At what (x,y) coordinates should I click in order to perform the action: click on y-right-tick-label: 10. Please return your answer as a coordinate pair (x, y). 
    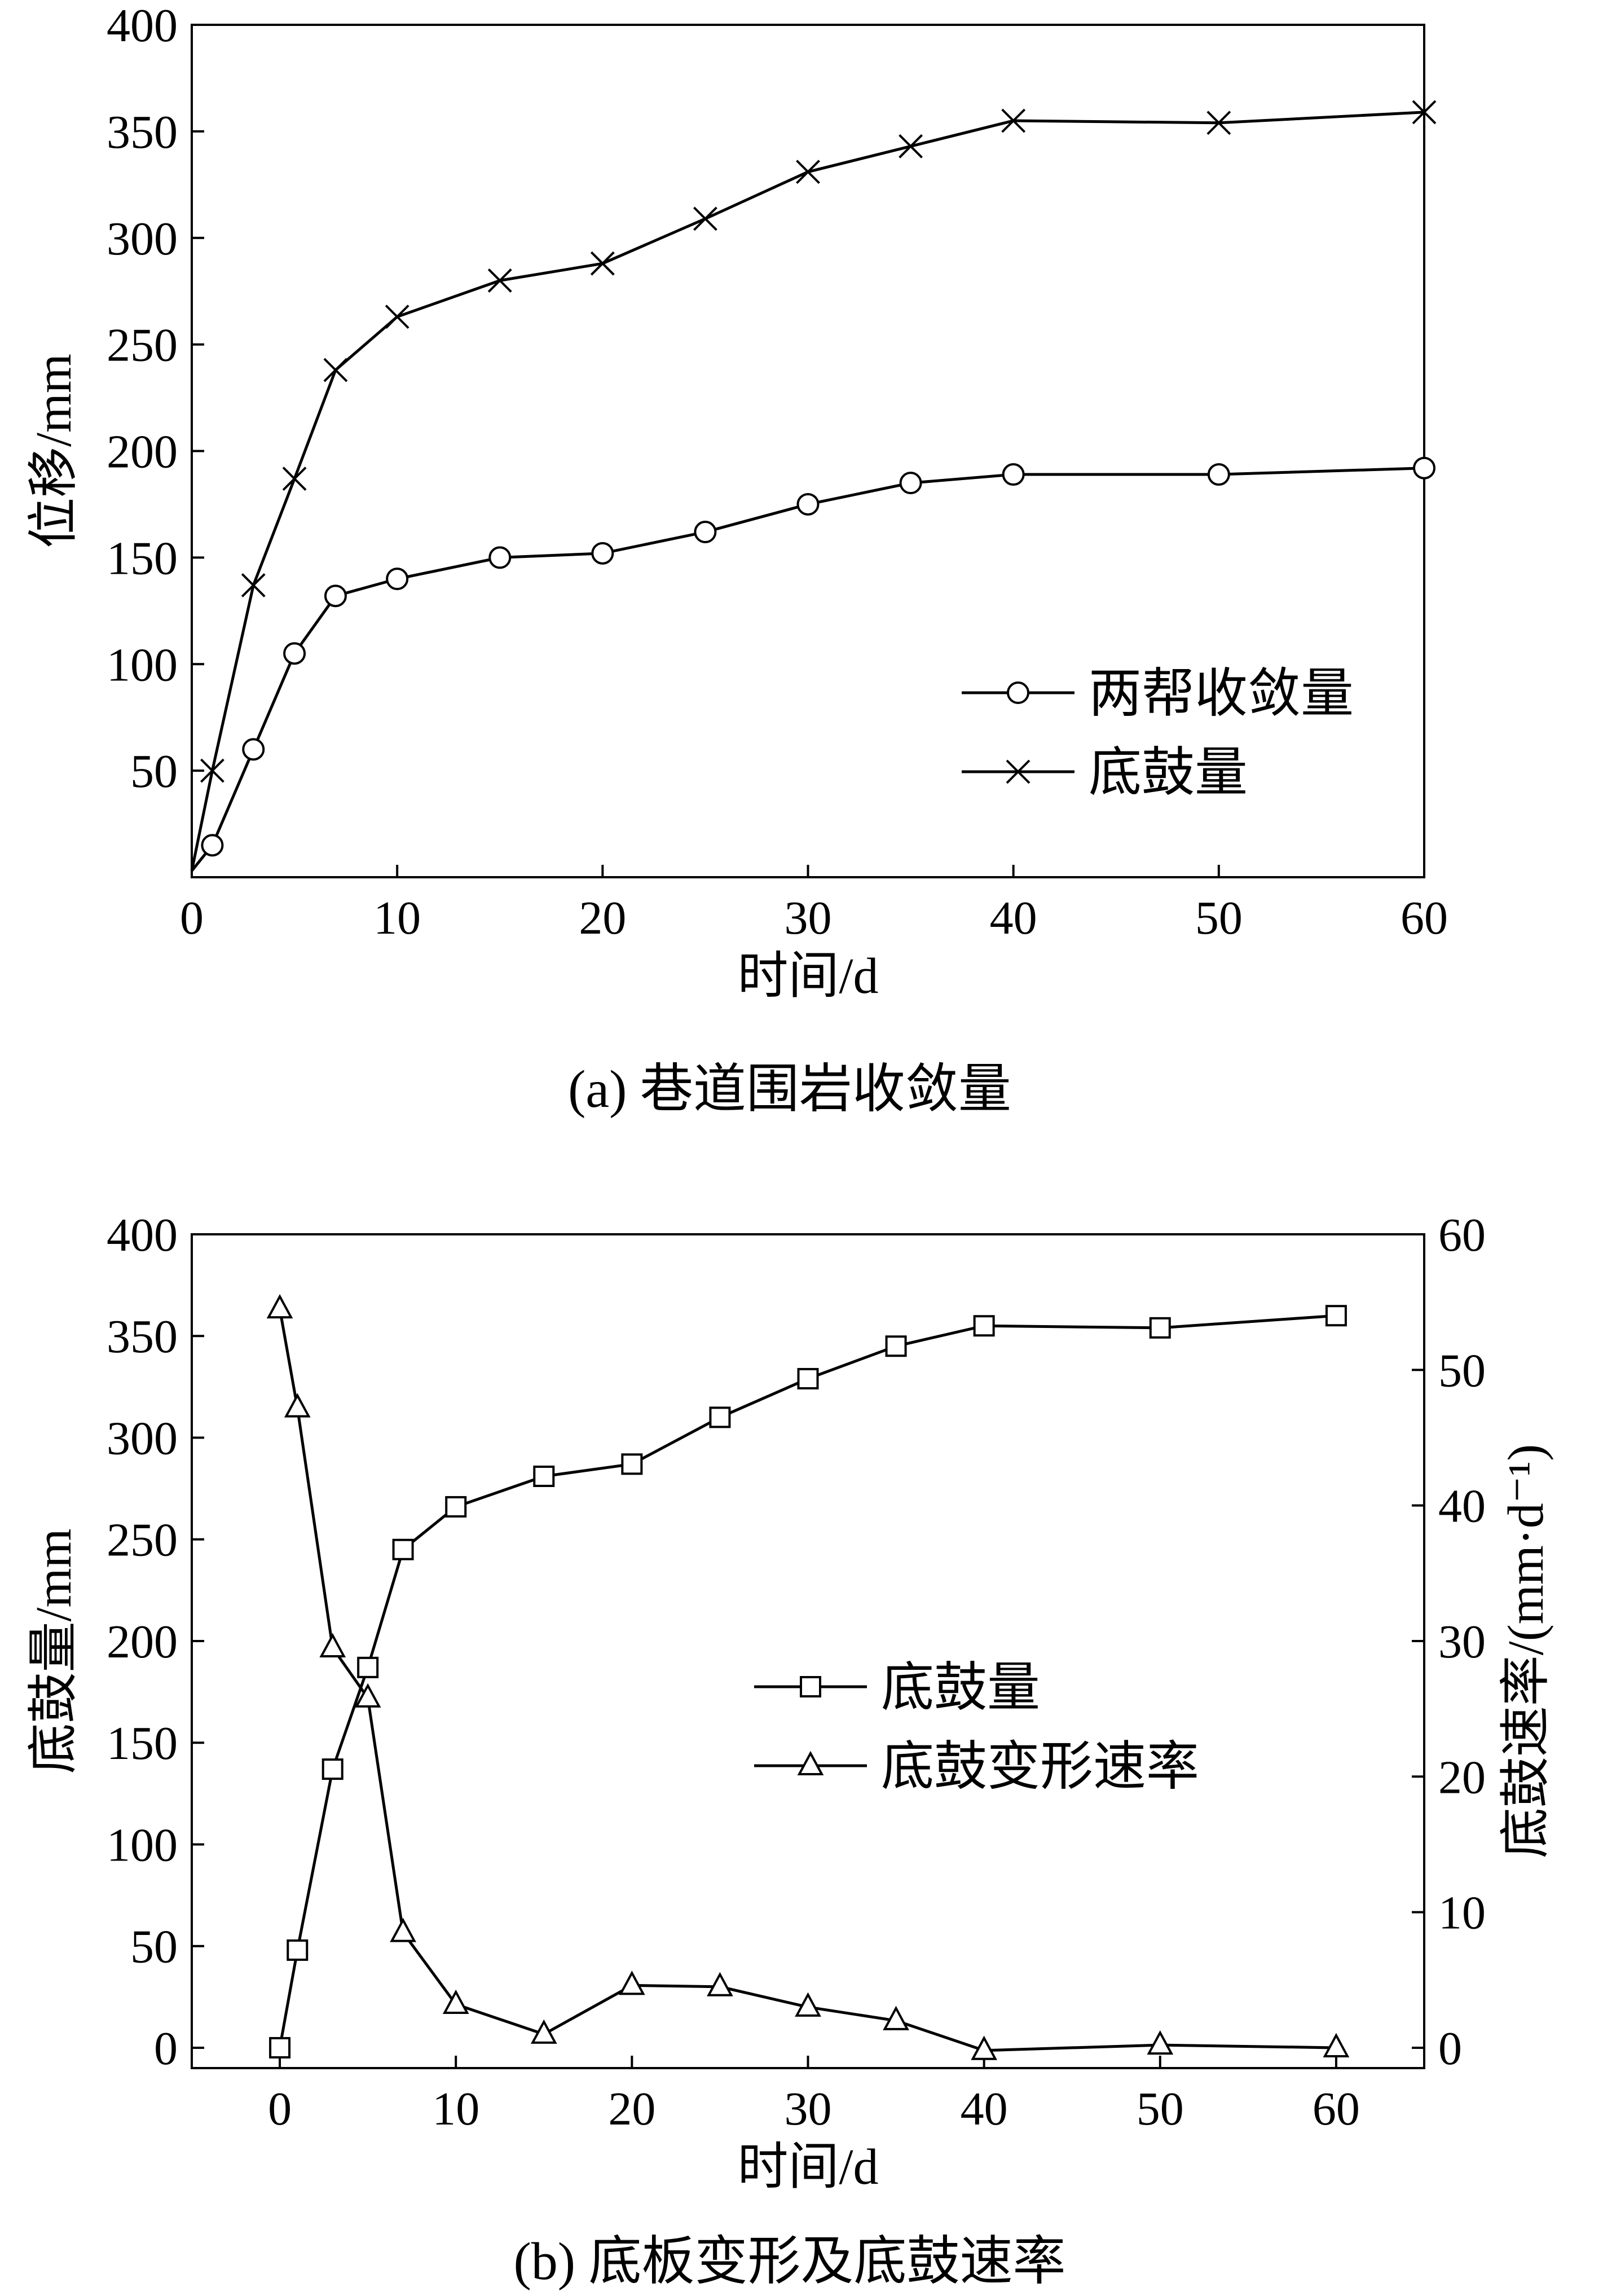
    Looking at the image, I should click on (1462, 1913).